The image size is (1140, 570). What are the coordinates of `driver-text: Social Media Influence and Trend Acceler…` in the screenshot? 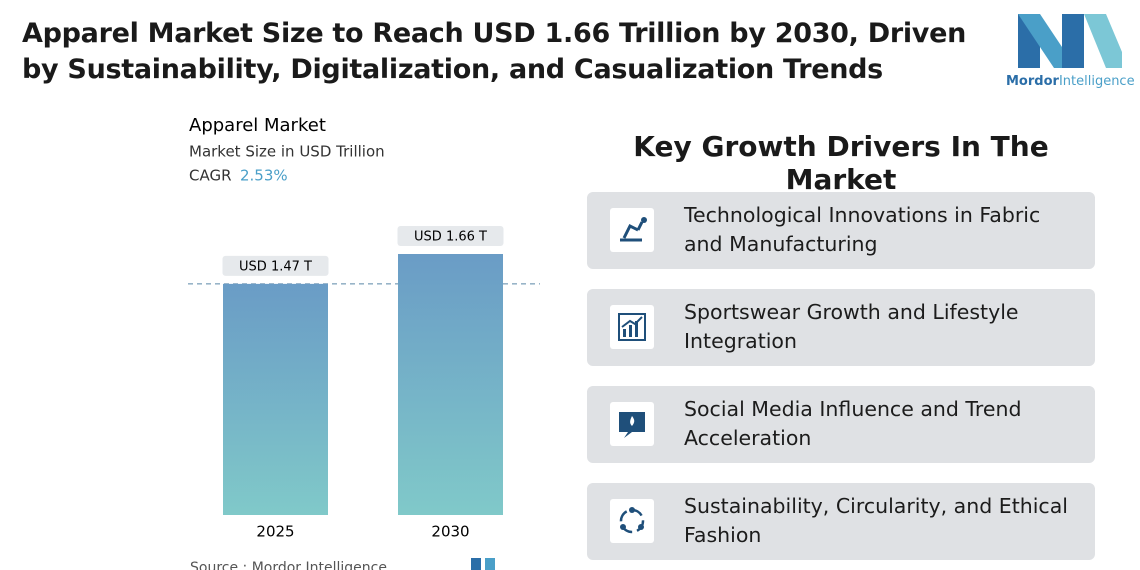 It's located at (853, 423).